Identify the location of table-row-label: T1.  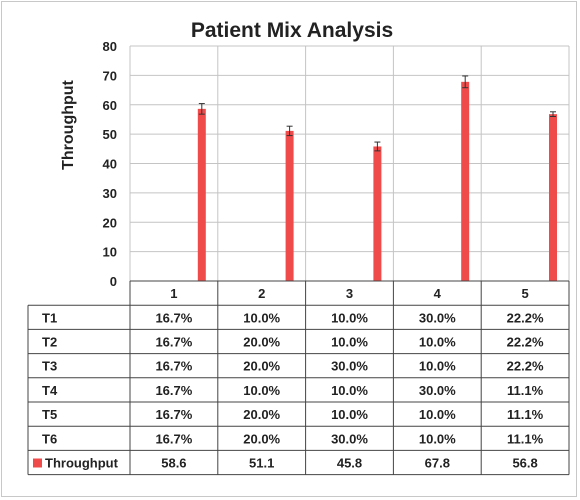
(49, 317).